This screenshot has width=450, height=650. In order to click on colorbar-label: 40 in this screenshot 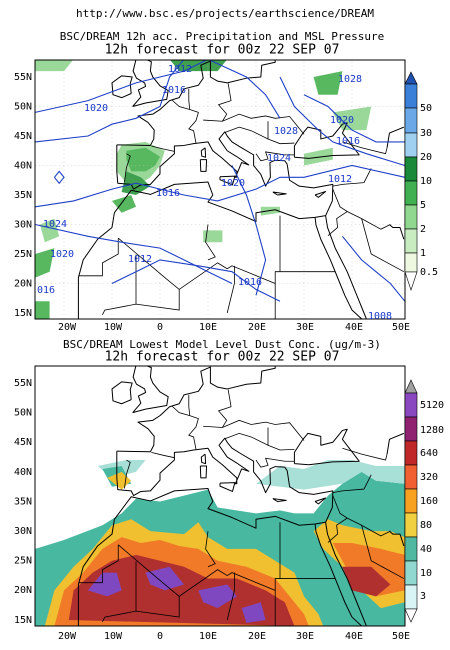, I will do `click(426, 549)`.